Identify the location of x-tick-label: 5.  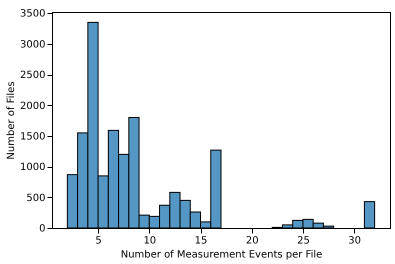
(98, 241).